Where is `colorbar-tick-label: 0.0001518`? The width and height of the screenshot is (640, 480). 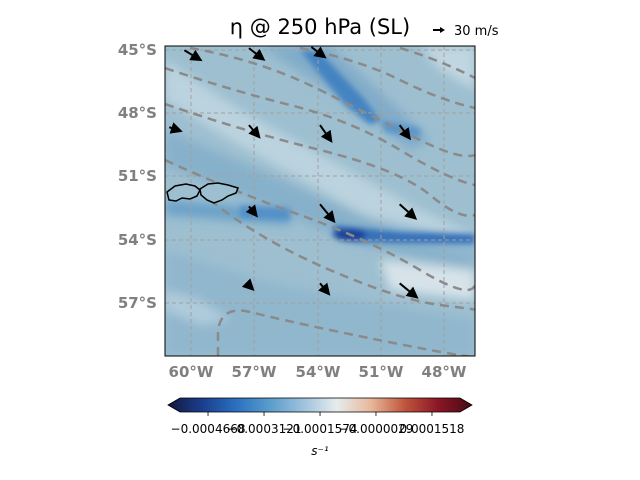 colorbar-tick-label: 0.0001518 is located at coordinates (432, 429).